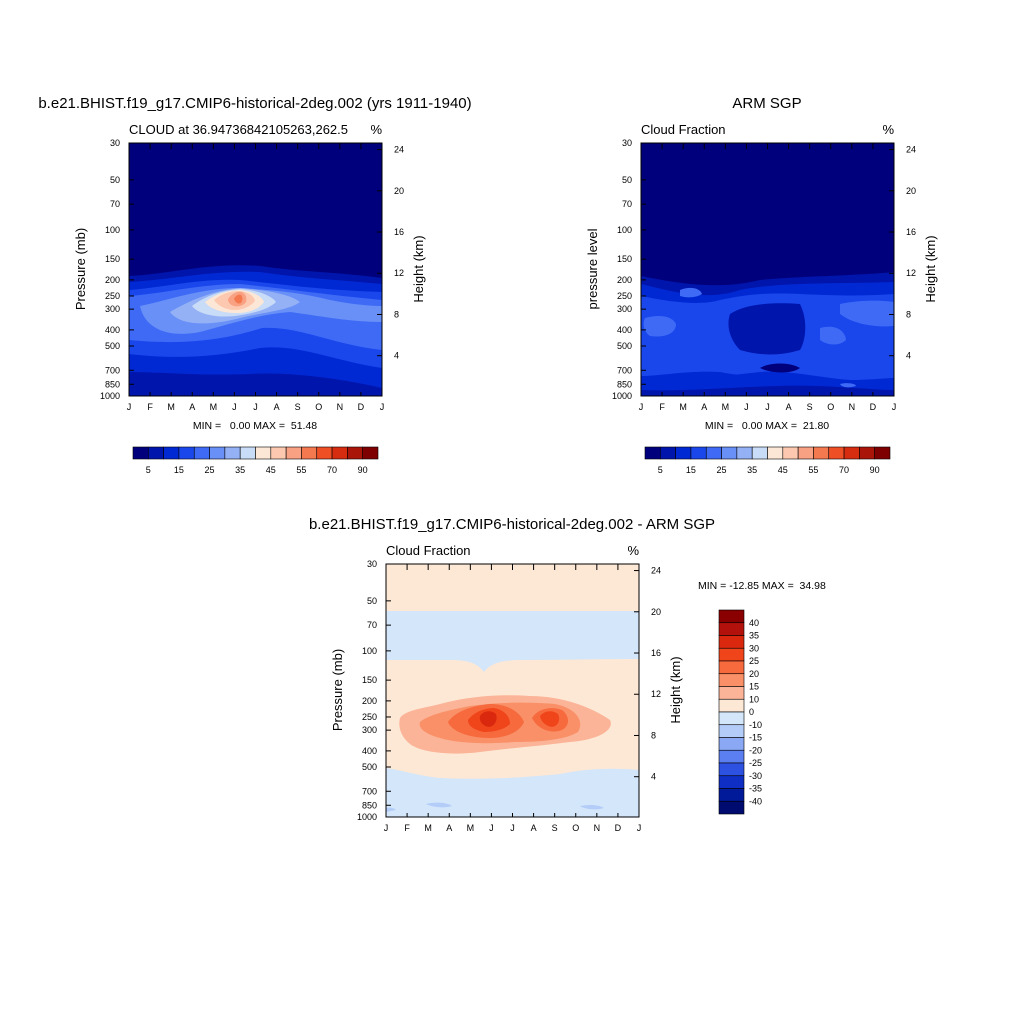 This screenshot has height=1024, width=1024. I want to click on y-tick-label: 250, so click(624, 296).